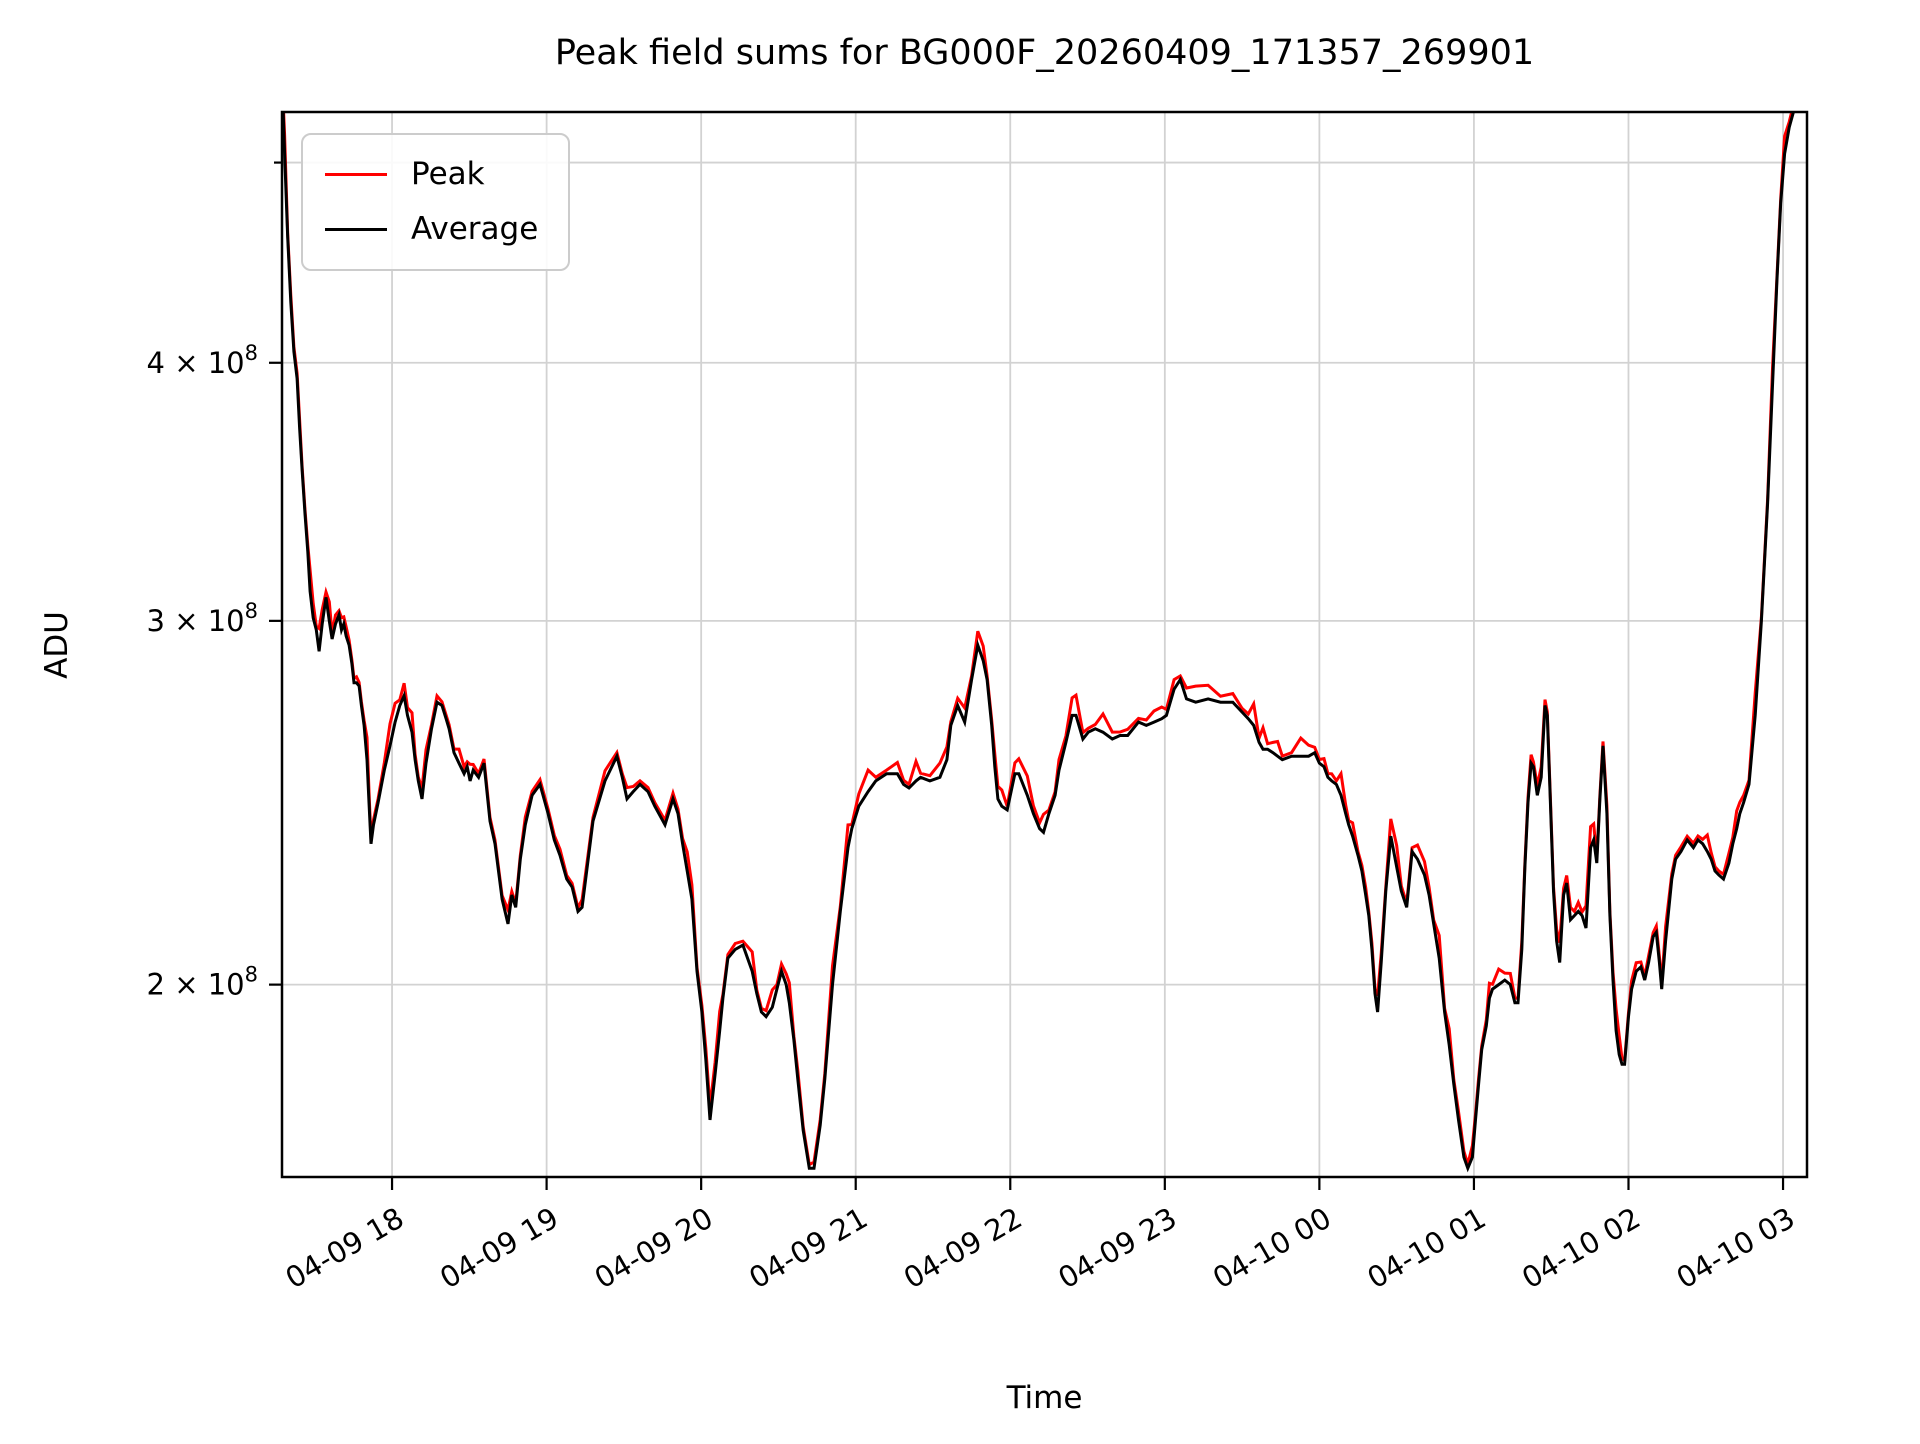  What do you see at coordinates (1736, 1248) in the screenshot?
I see `svg-text: 04-10 03` at bounding box center [1736, 1248].